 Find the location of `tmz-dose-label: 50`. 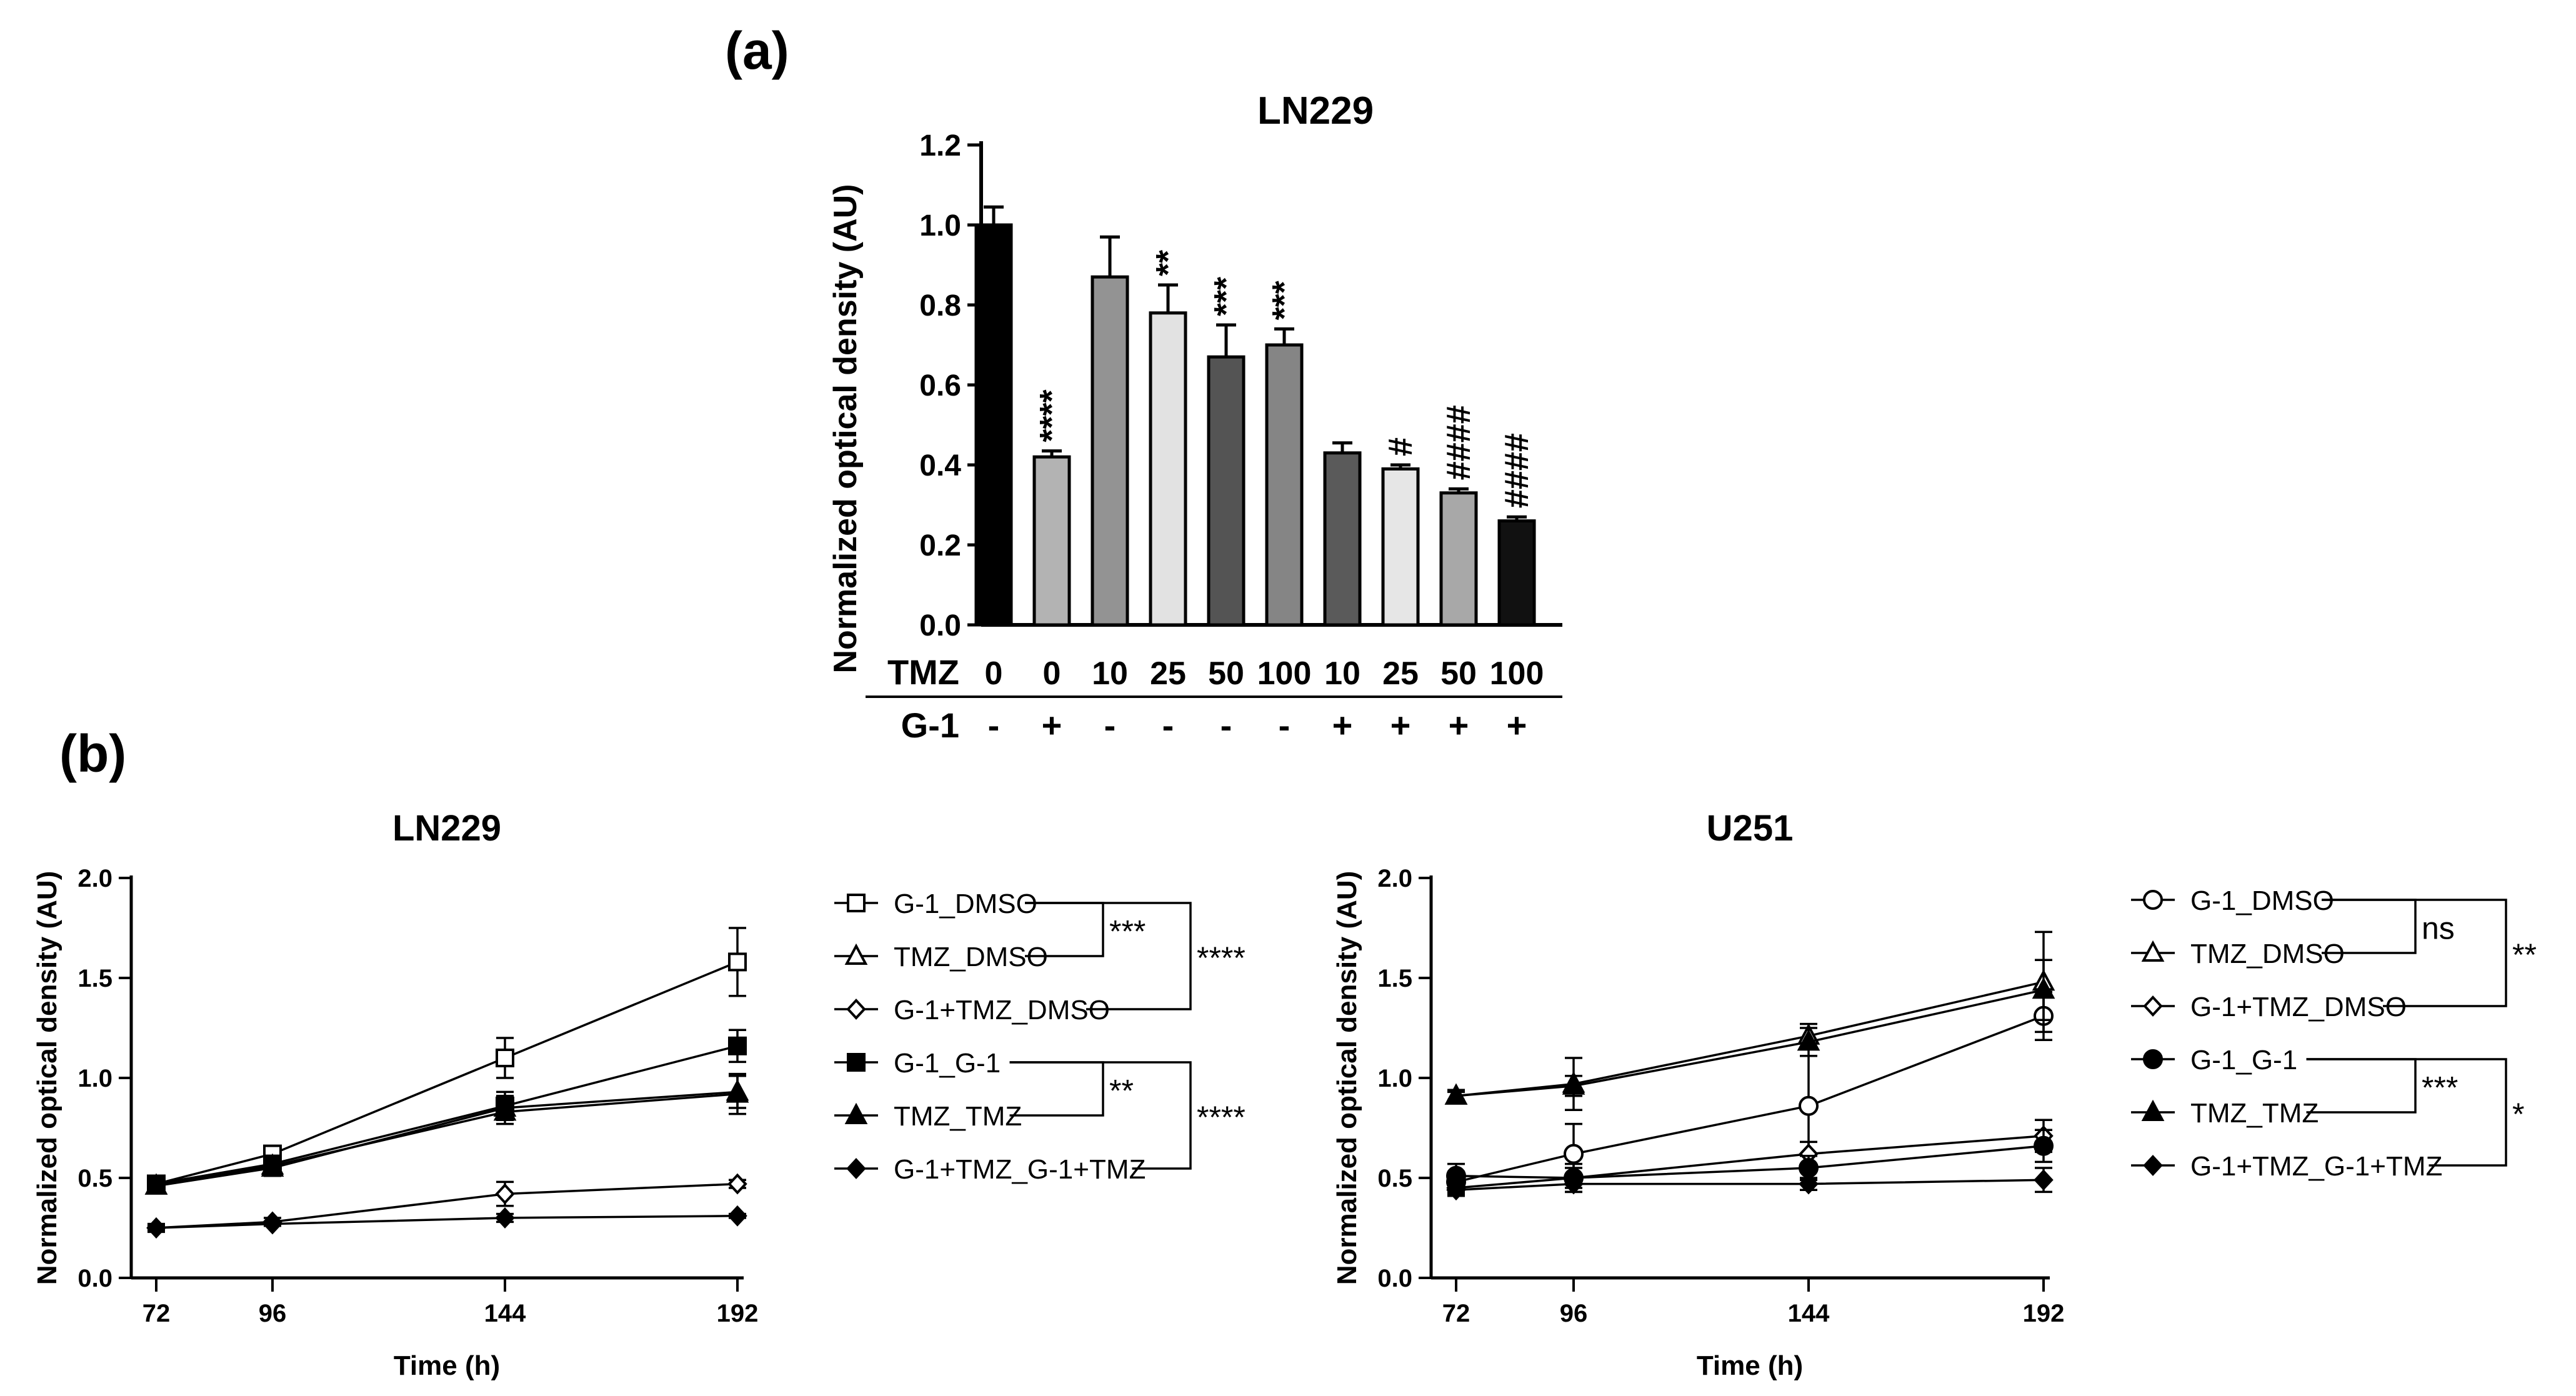

tmz-dose-label: 50 is located at coordinates (1226, 674).